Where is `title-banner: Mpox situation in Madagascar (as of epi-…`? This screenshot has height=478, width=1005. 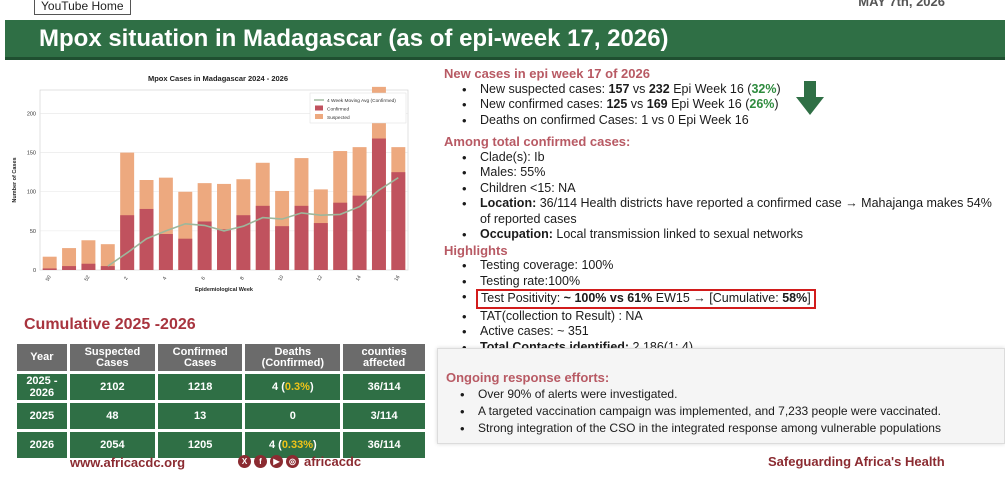
title-banner: Mpox situation in Madagascar (as of epi-… is located at coordinates (505, 40).